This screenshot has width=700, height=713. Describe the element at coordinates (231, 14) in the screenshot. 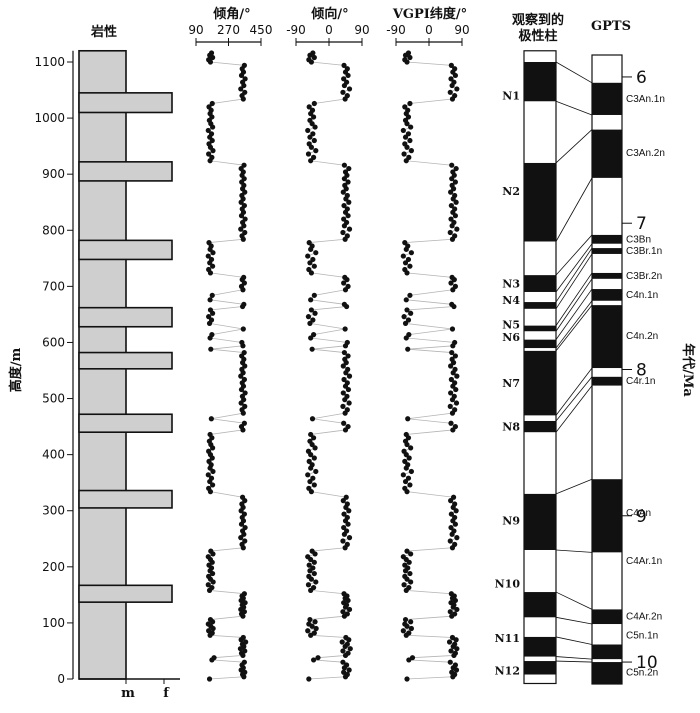

I see `header-declination: 倾角/°` at that location.